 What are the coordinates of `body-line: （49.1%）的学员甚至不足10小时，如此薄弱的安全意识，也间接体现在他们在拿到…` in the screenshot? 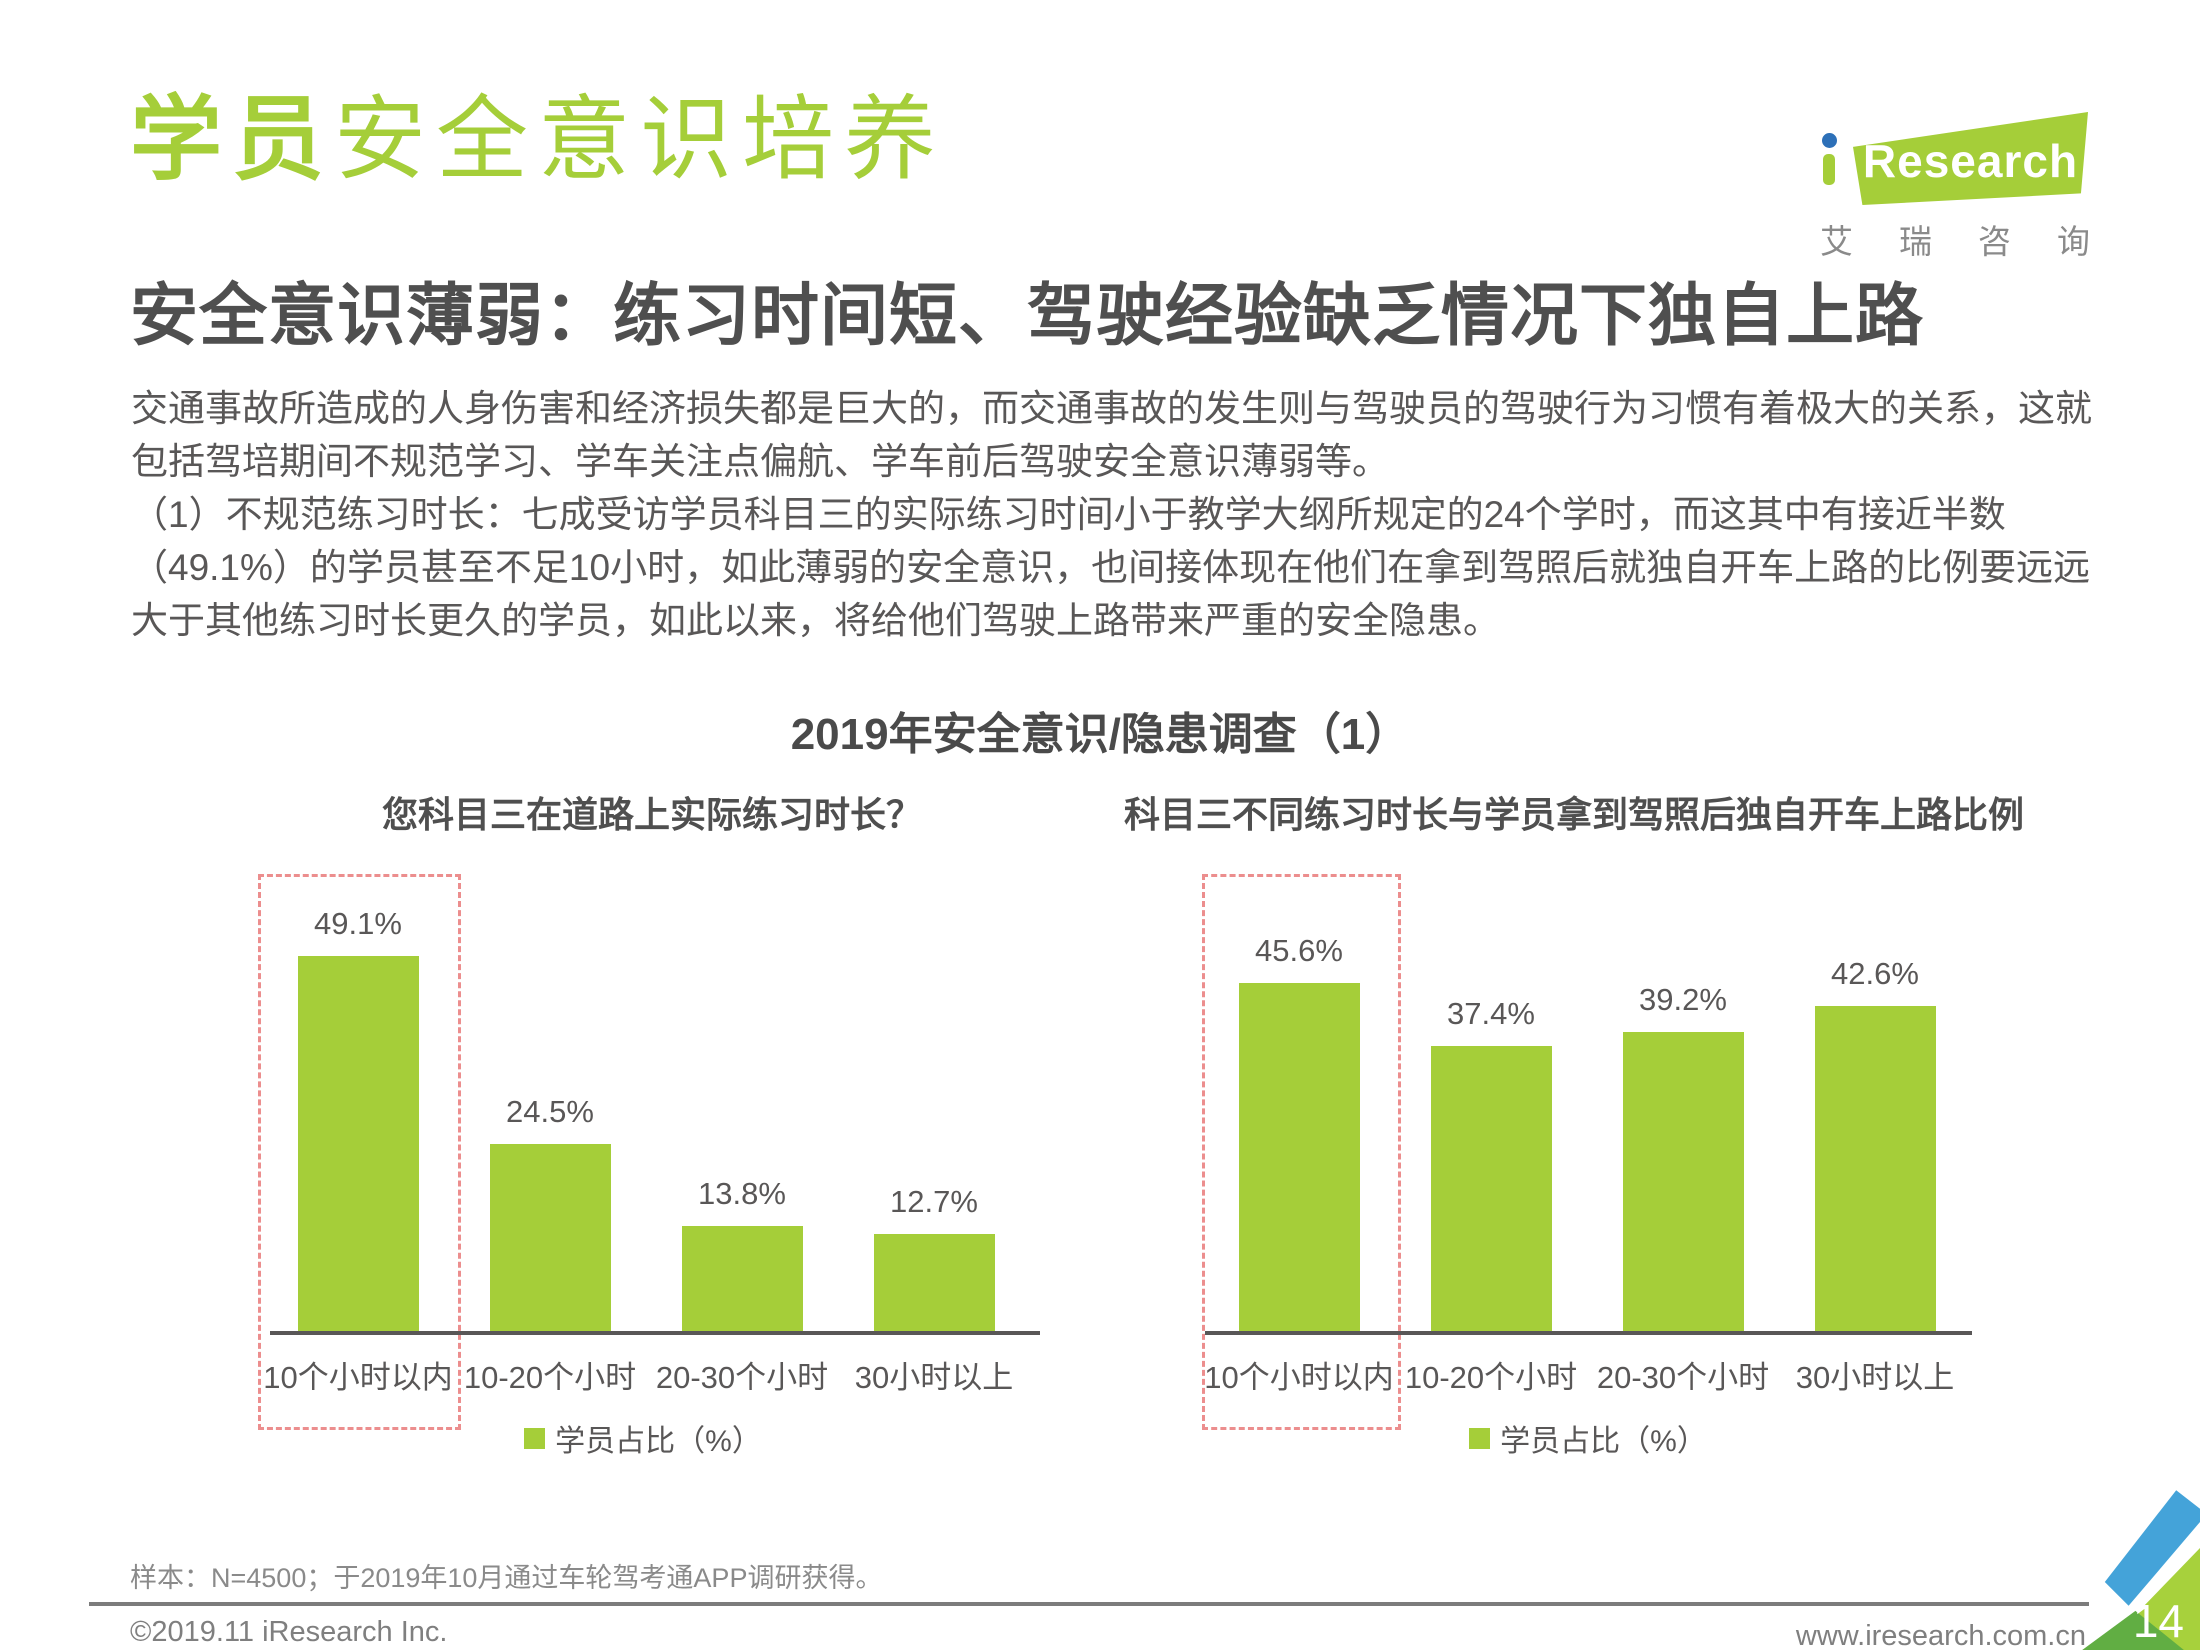 It's located at (1111, 567).